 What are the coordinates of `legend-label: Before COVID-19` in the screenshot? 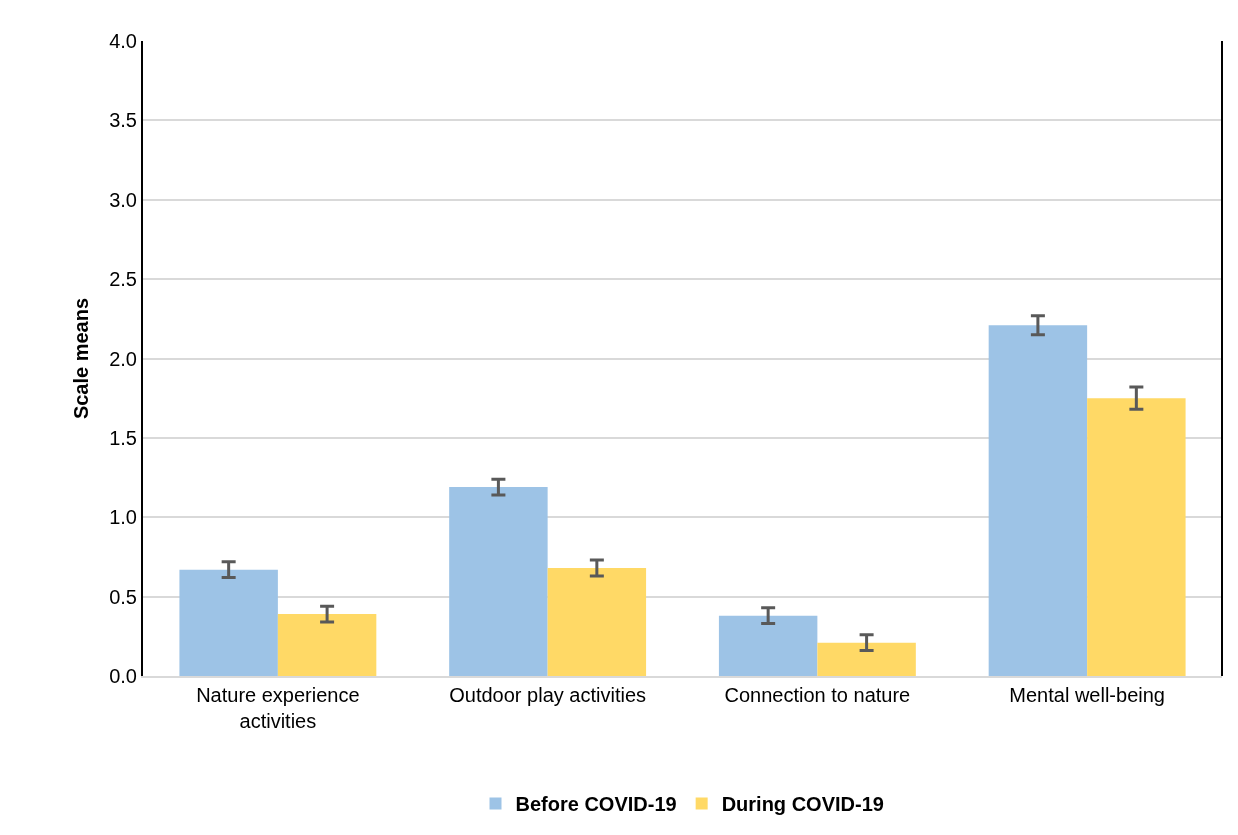 It's located at (596, 804).